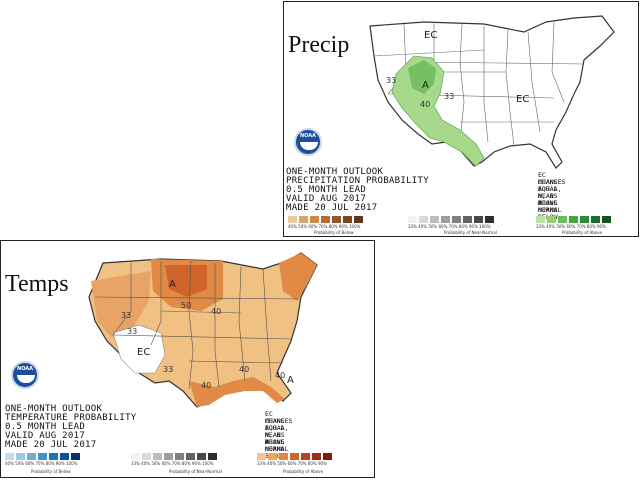 The height and width of the screenshot is (480, 640). Describe the element at coordinates (186, 281) in the screenshot. I see `temps-north-inner` at that location.